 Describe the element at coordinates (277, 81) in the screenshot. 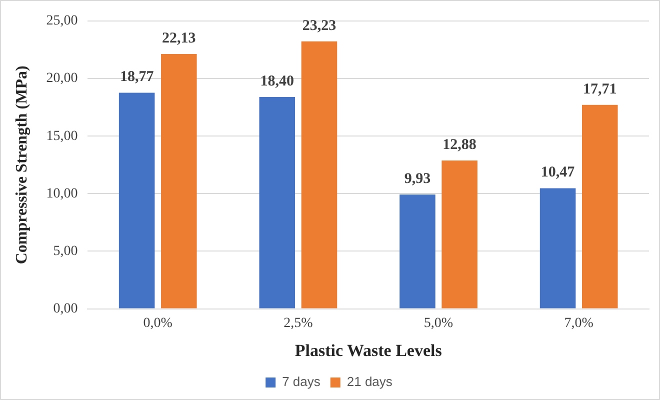

I see `data-label: 18,40` at that location.